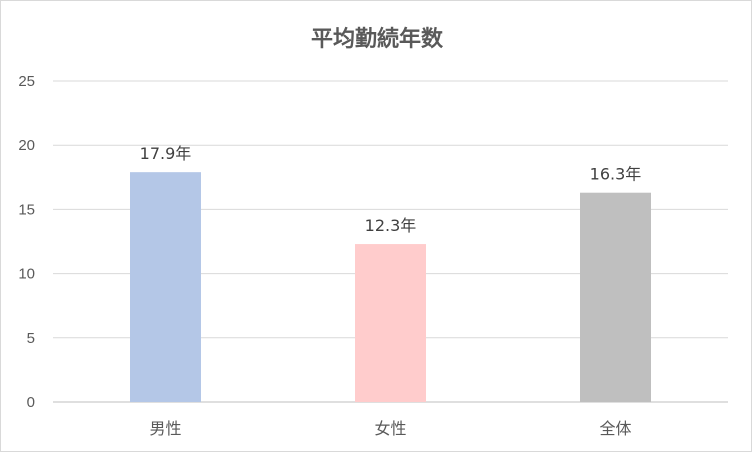  What do you see at coordinates (26, 145) in the screenshot?
I see `y-tick-label: 20` at bounding box center [26, 145].